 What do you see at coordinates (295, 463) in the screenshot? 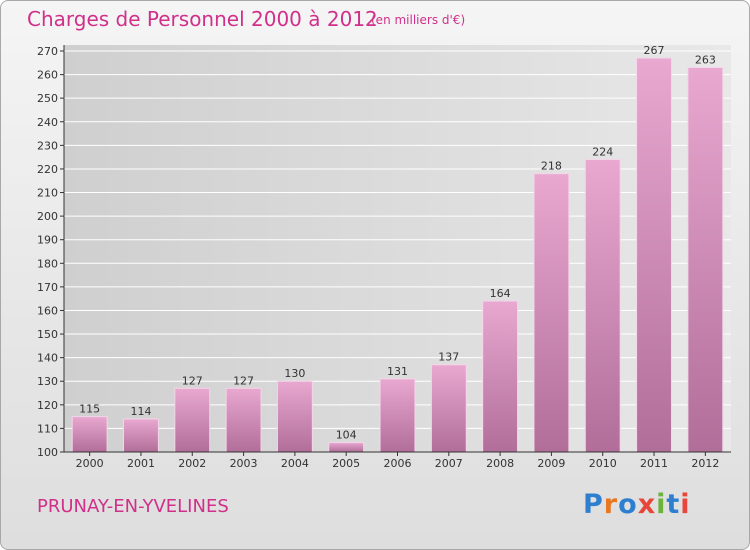
I see `x-tick-label: 2004` at bounding box center [295, 463].